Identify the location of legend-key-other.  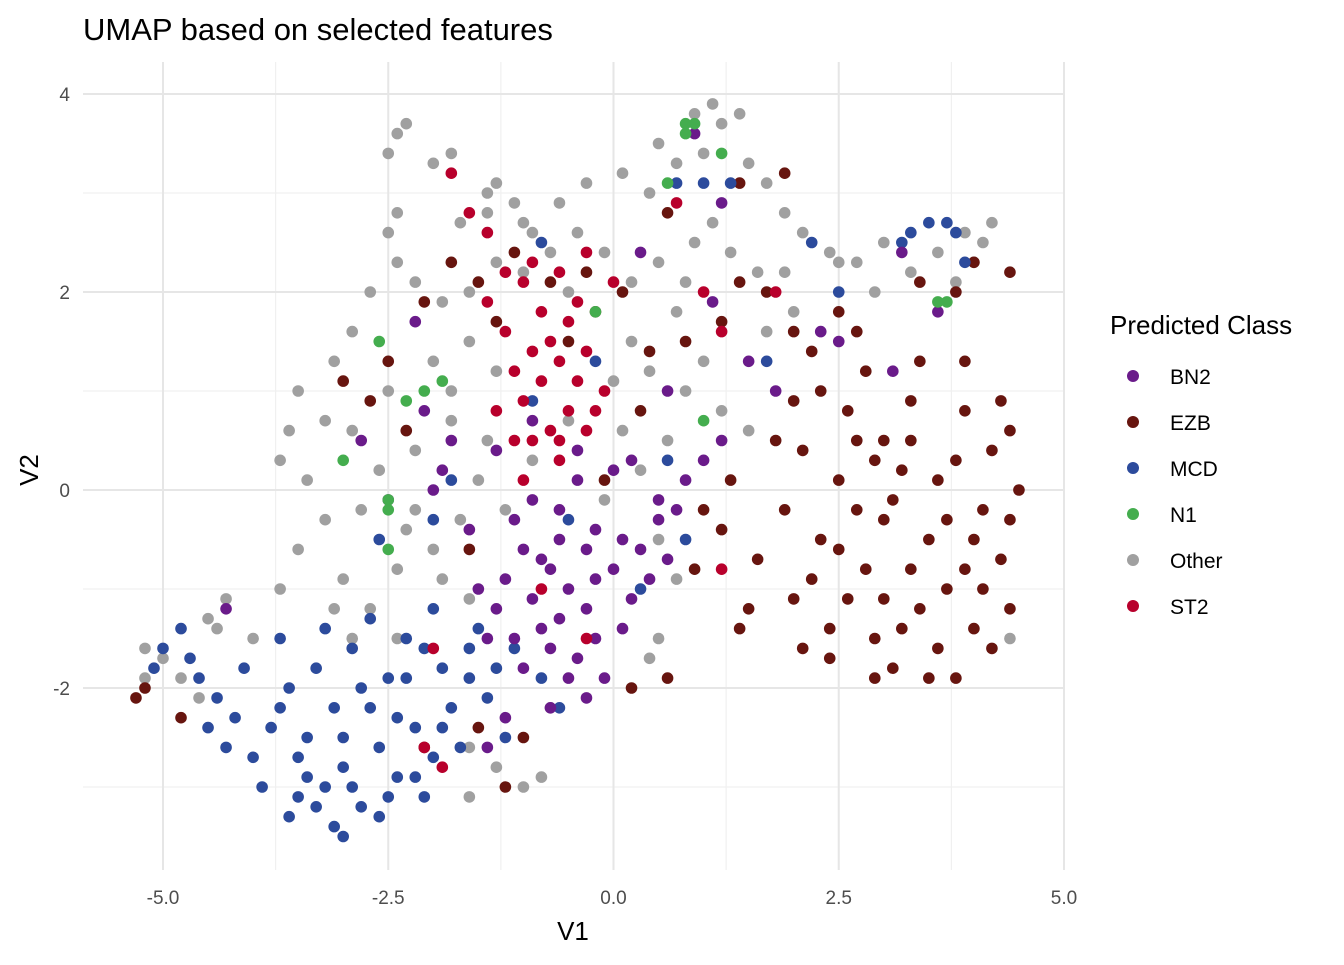
(1133, 560).